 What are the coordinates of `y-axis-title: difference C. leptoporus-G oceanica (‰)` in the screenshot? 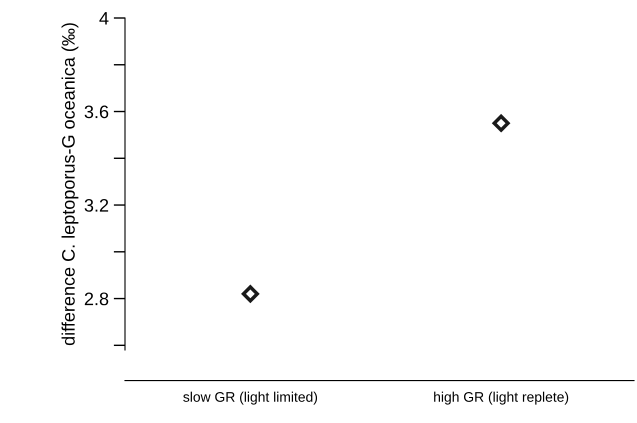 It's located at (70, 184).